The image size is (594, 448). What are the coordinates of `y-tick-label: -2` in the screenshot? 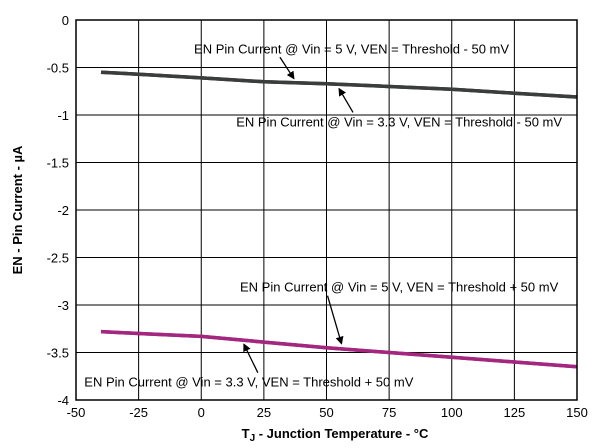 It's located at (63, 210).